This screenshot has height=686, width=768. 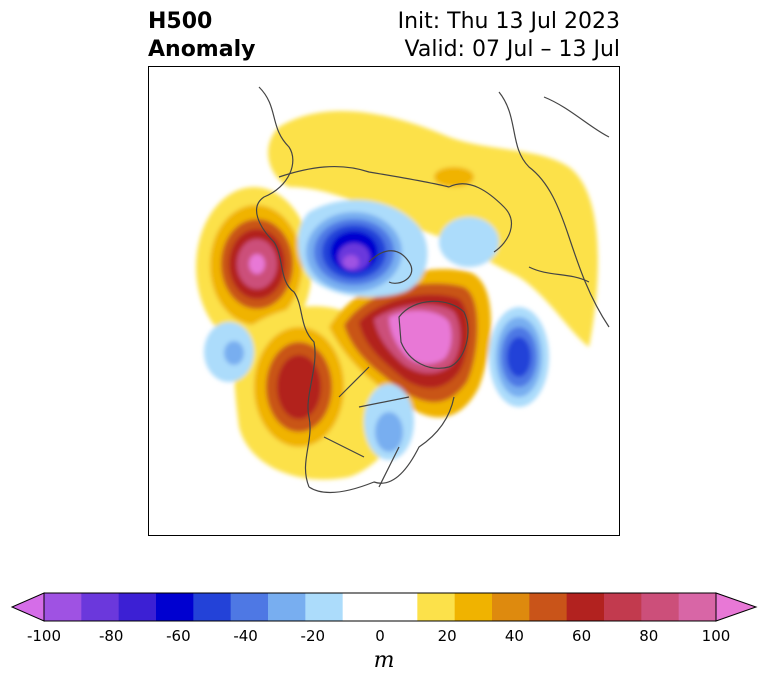 I want to click on colorbar-extend-max, so click(x=736, y=607).